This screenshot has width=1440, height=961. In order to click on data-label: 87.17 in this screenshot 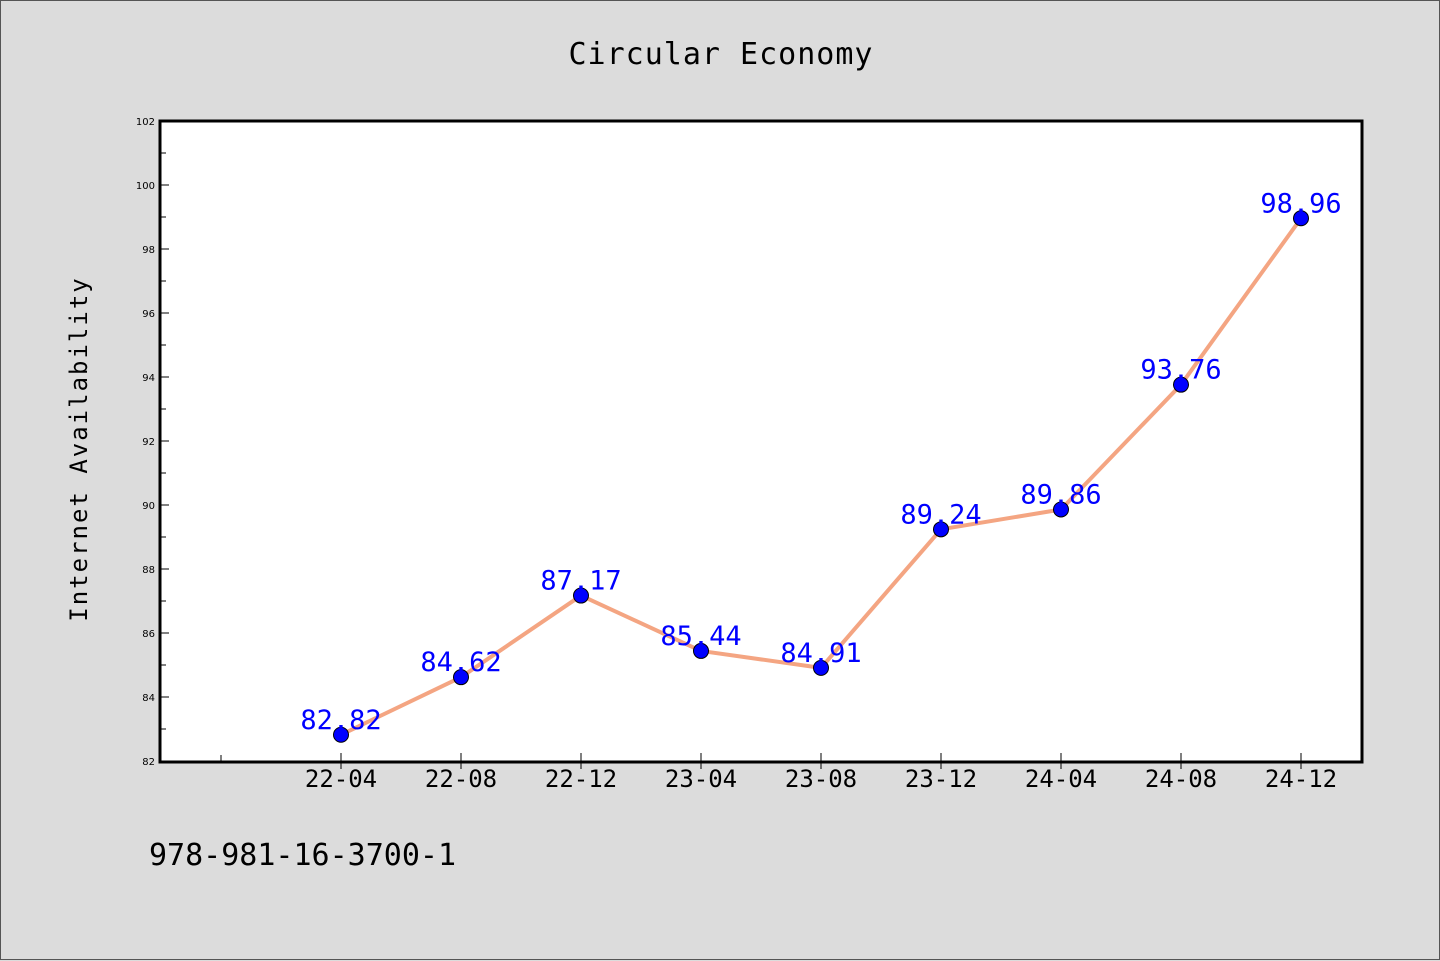, I will do `click(580, 581)`.